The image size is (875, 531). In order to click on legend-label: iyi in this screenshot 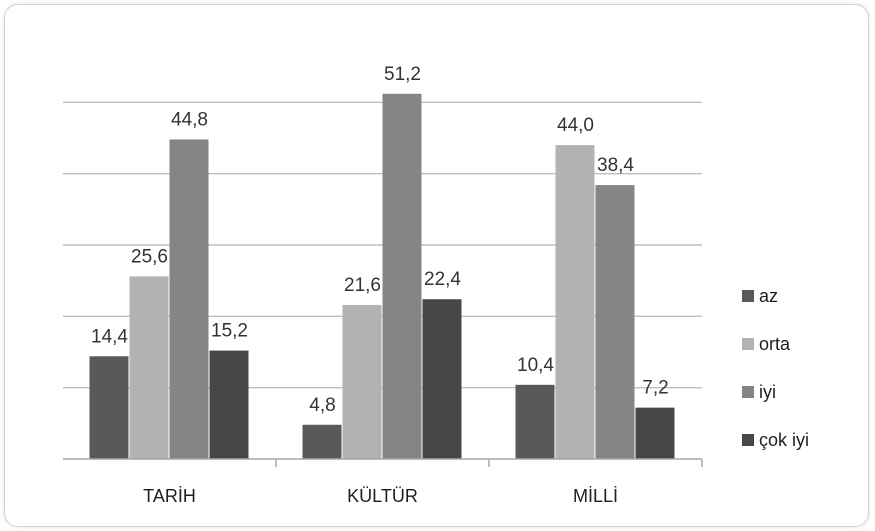, I will do `click(767, 392)`.